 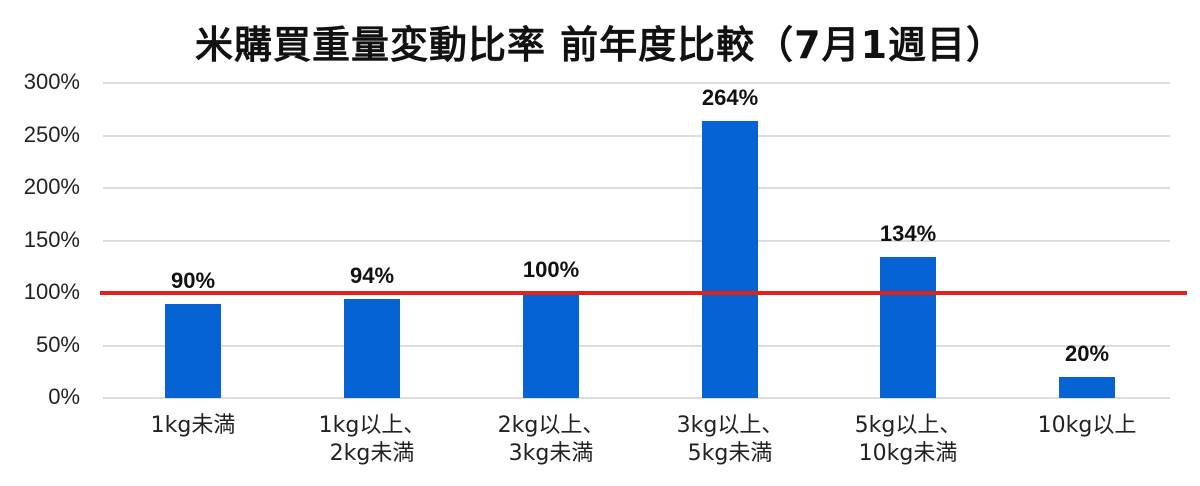 I want to click on y-tick-label: 150%, so click(x=51, y=239).